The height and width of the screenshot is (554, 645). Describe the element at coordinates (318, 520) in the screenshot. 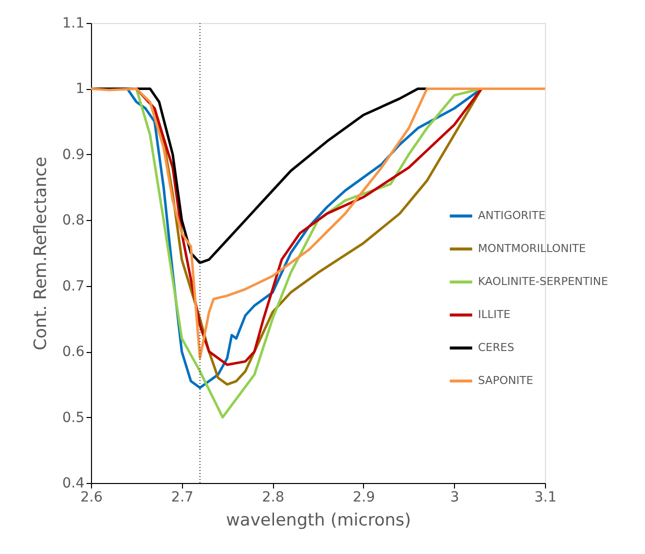

I see `x-axis-title: wavelength (microns)` at that location.